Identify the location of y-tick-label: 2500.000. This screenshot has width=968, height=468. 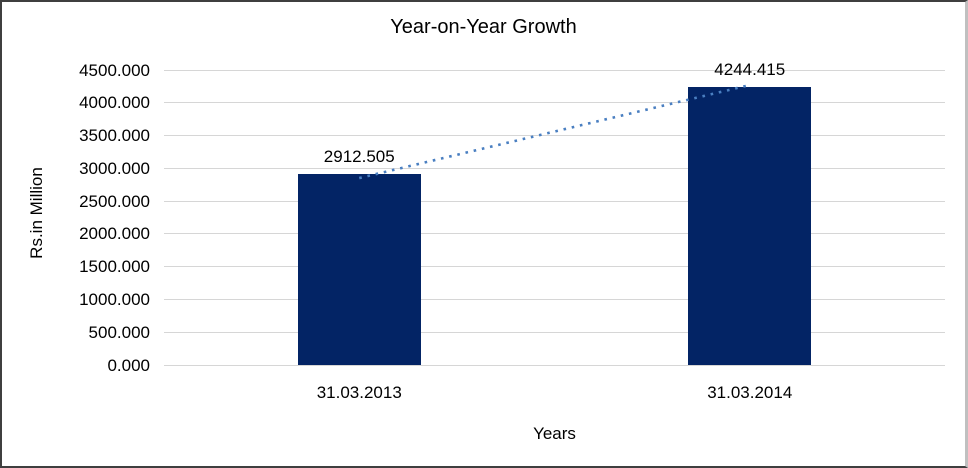
(114, 201).